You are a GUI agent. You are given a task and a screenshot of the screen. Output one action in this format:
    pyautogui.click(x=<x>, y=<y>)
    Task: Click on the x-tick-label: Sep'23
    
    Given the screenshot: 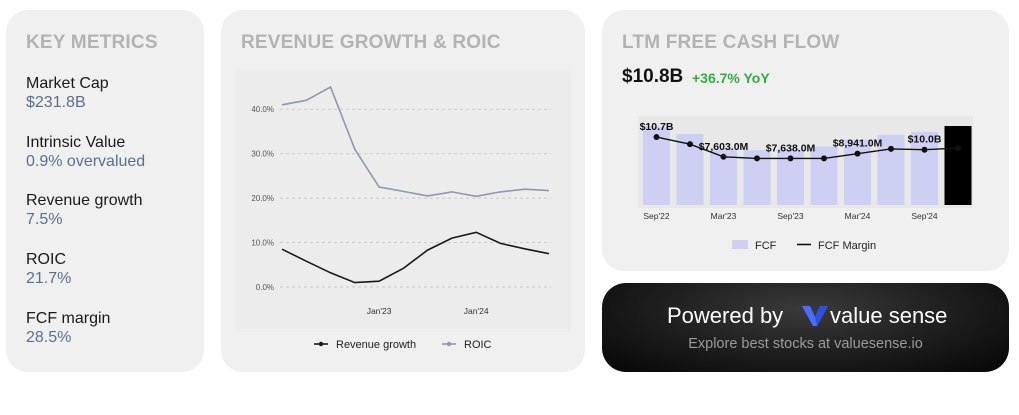 What is the action you would take?
    pyautogui.click(x=790, y=216)
    